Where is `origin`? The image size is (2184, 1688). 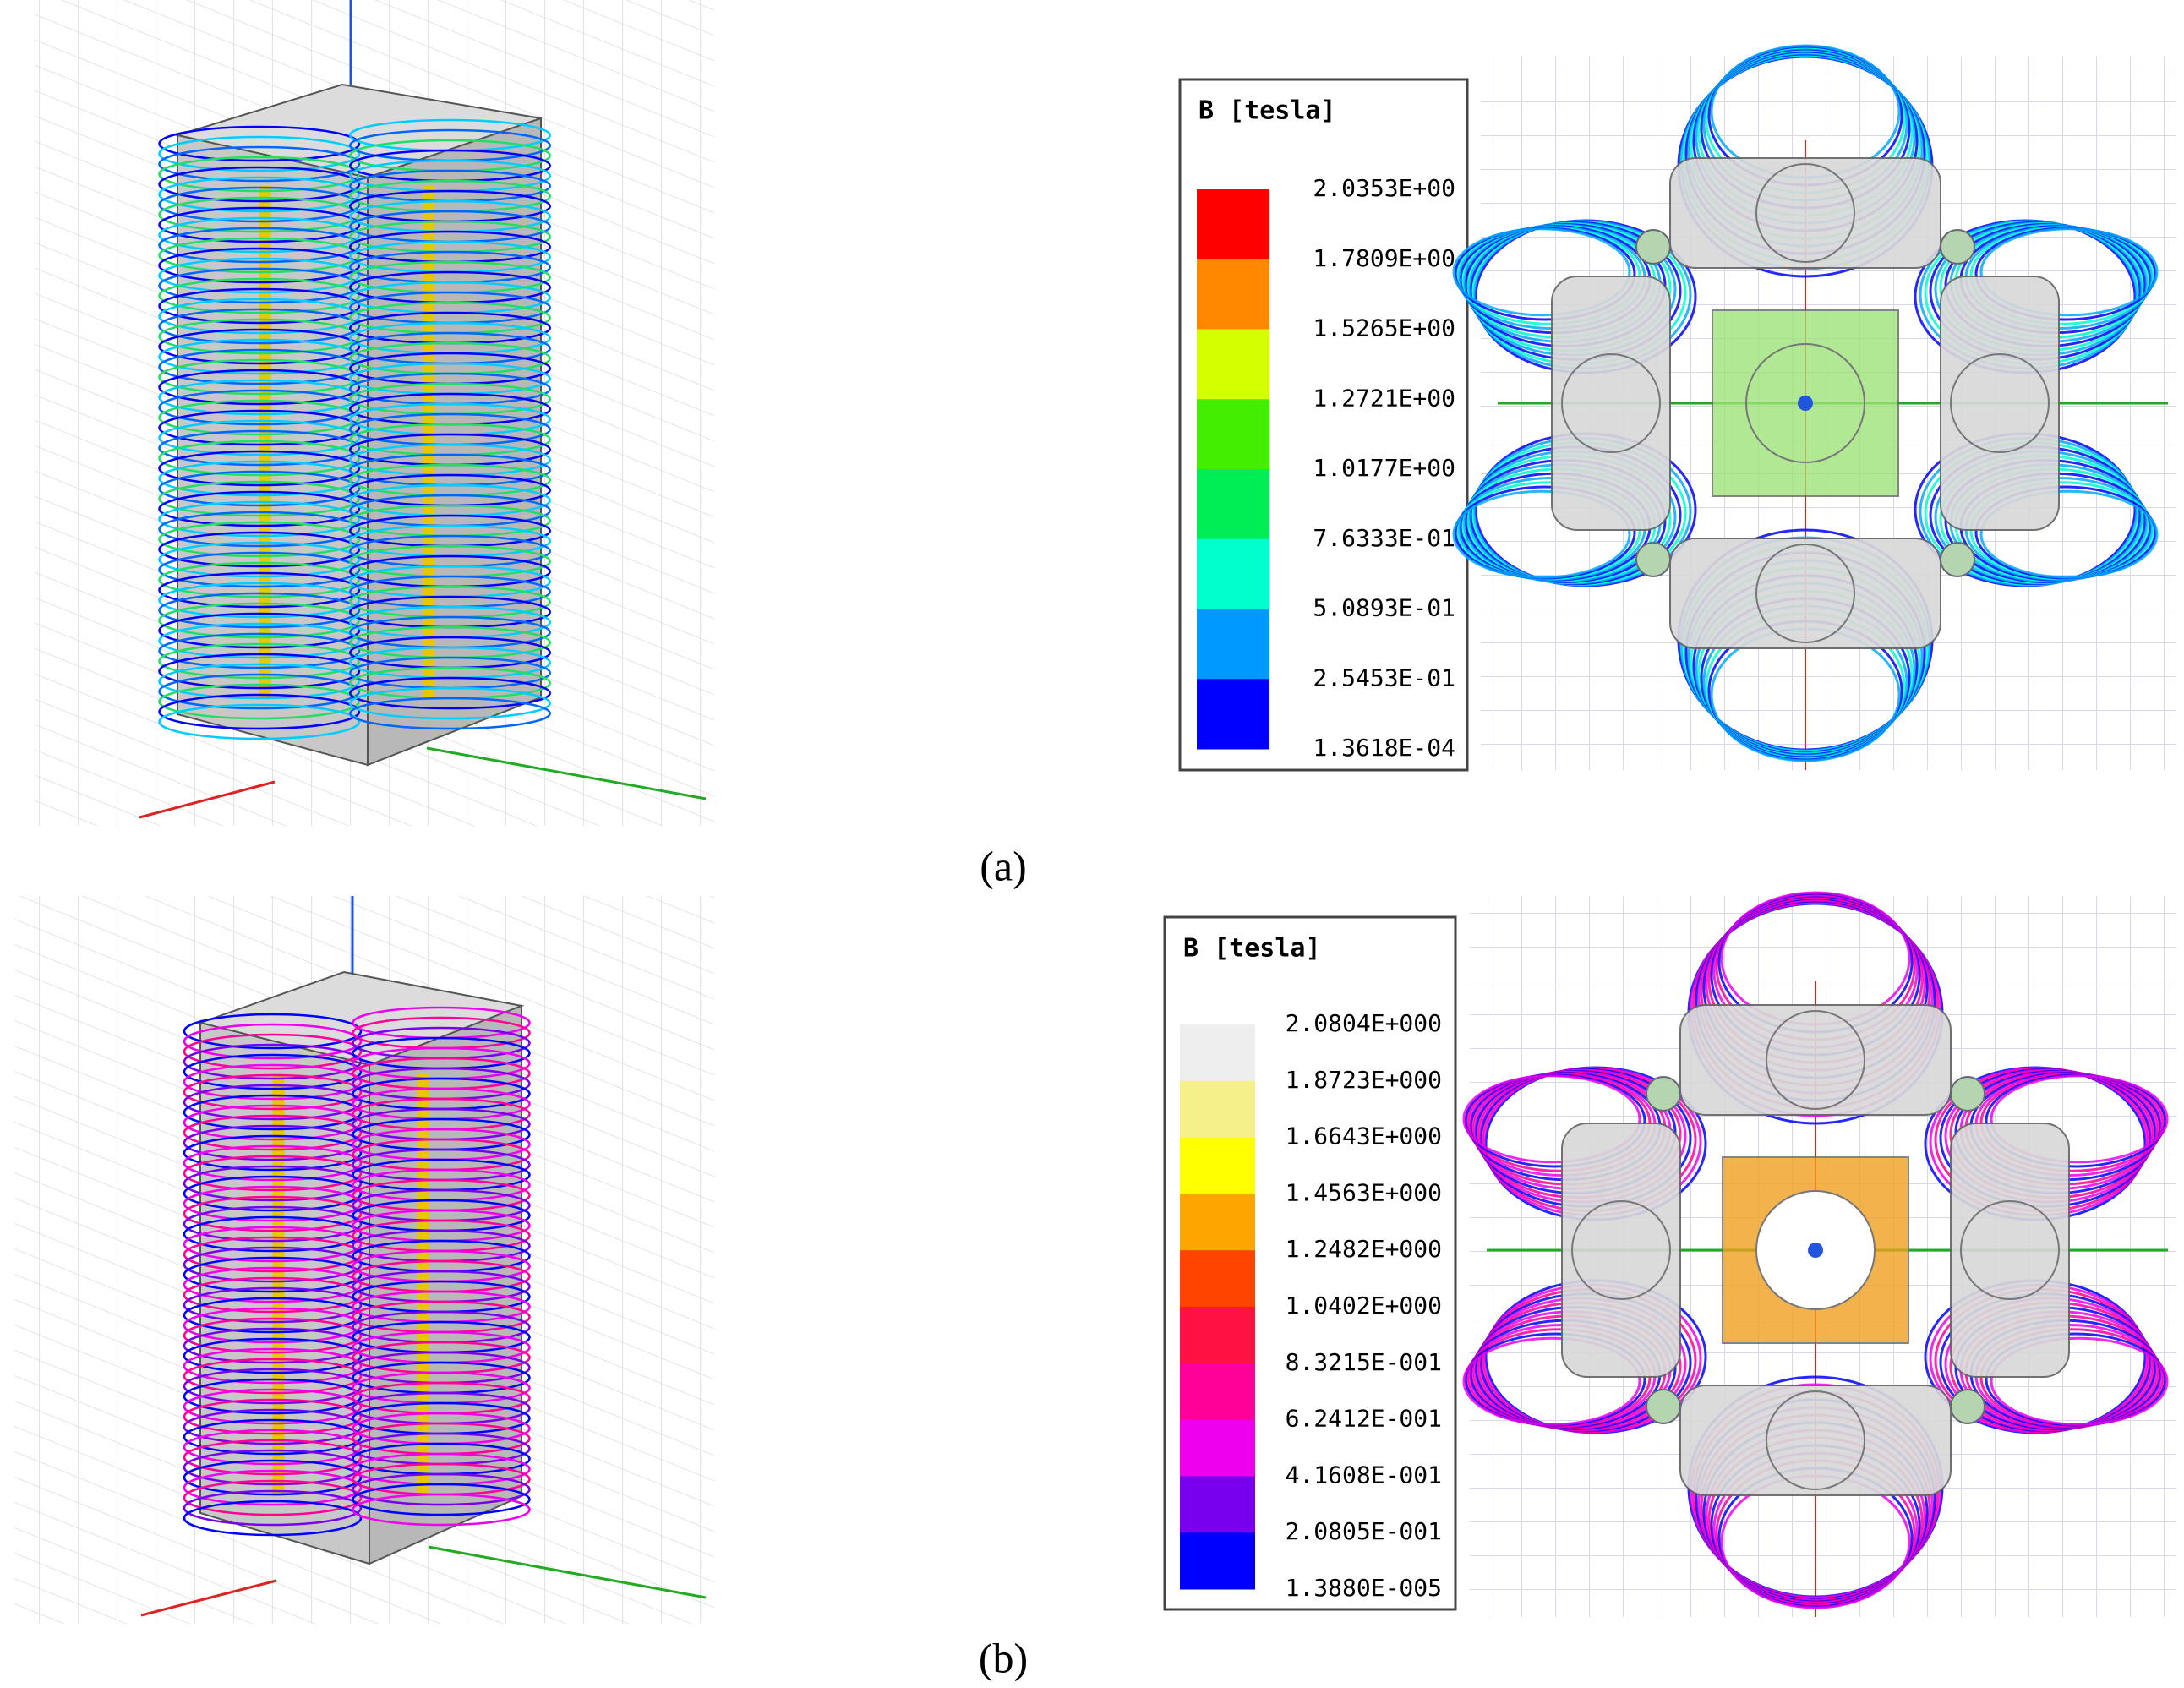 origin is located at coordinates (1815, 1250).